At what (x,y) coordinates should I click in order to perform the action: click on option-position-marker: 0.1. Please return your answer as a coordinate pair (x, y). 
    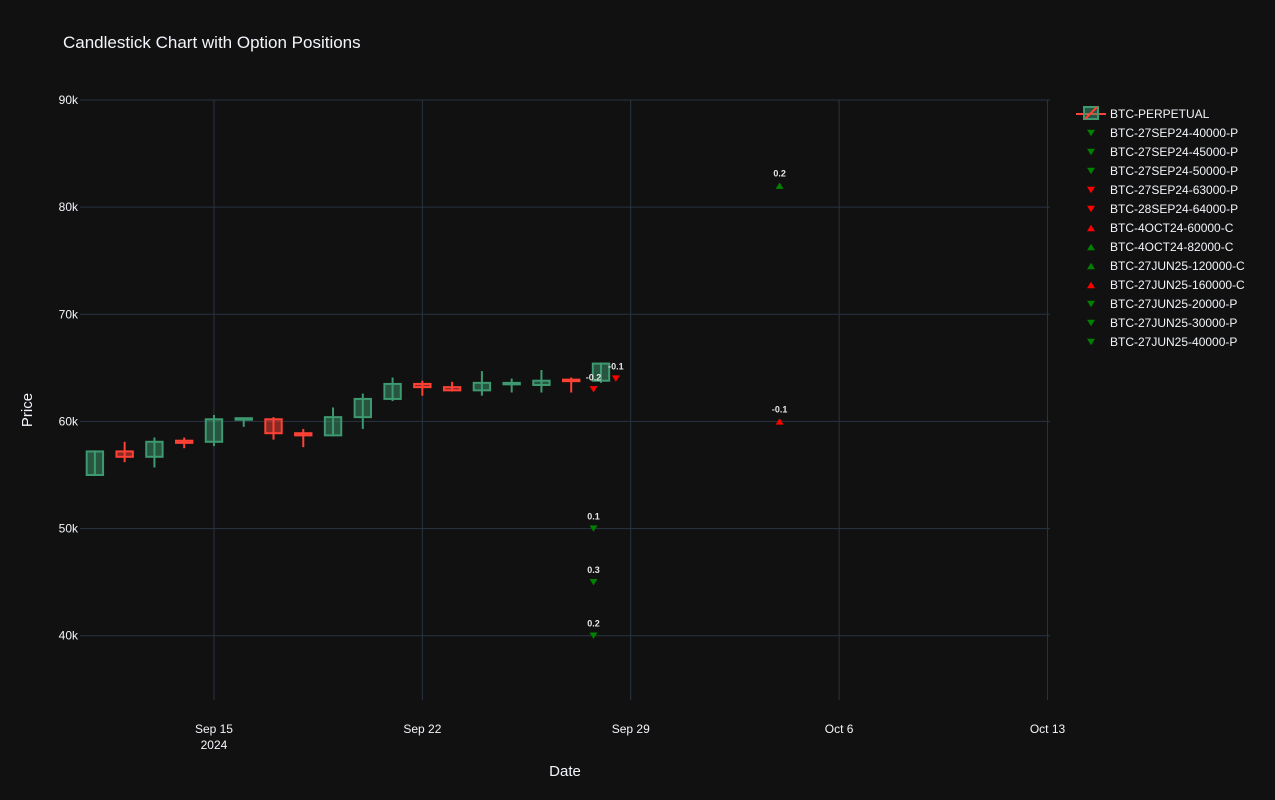
    Looking at the image, I should click on (593, 522).